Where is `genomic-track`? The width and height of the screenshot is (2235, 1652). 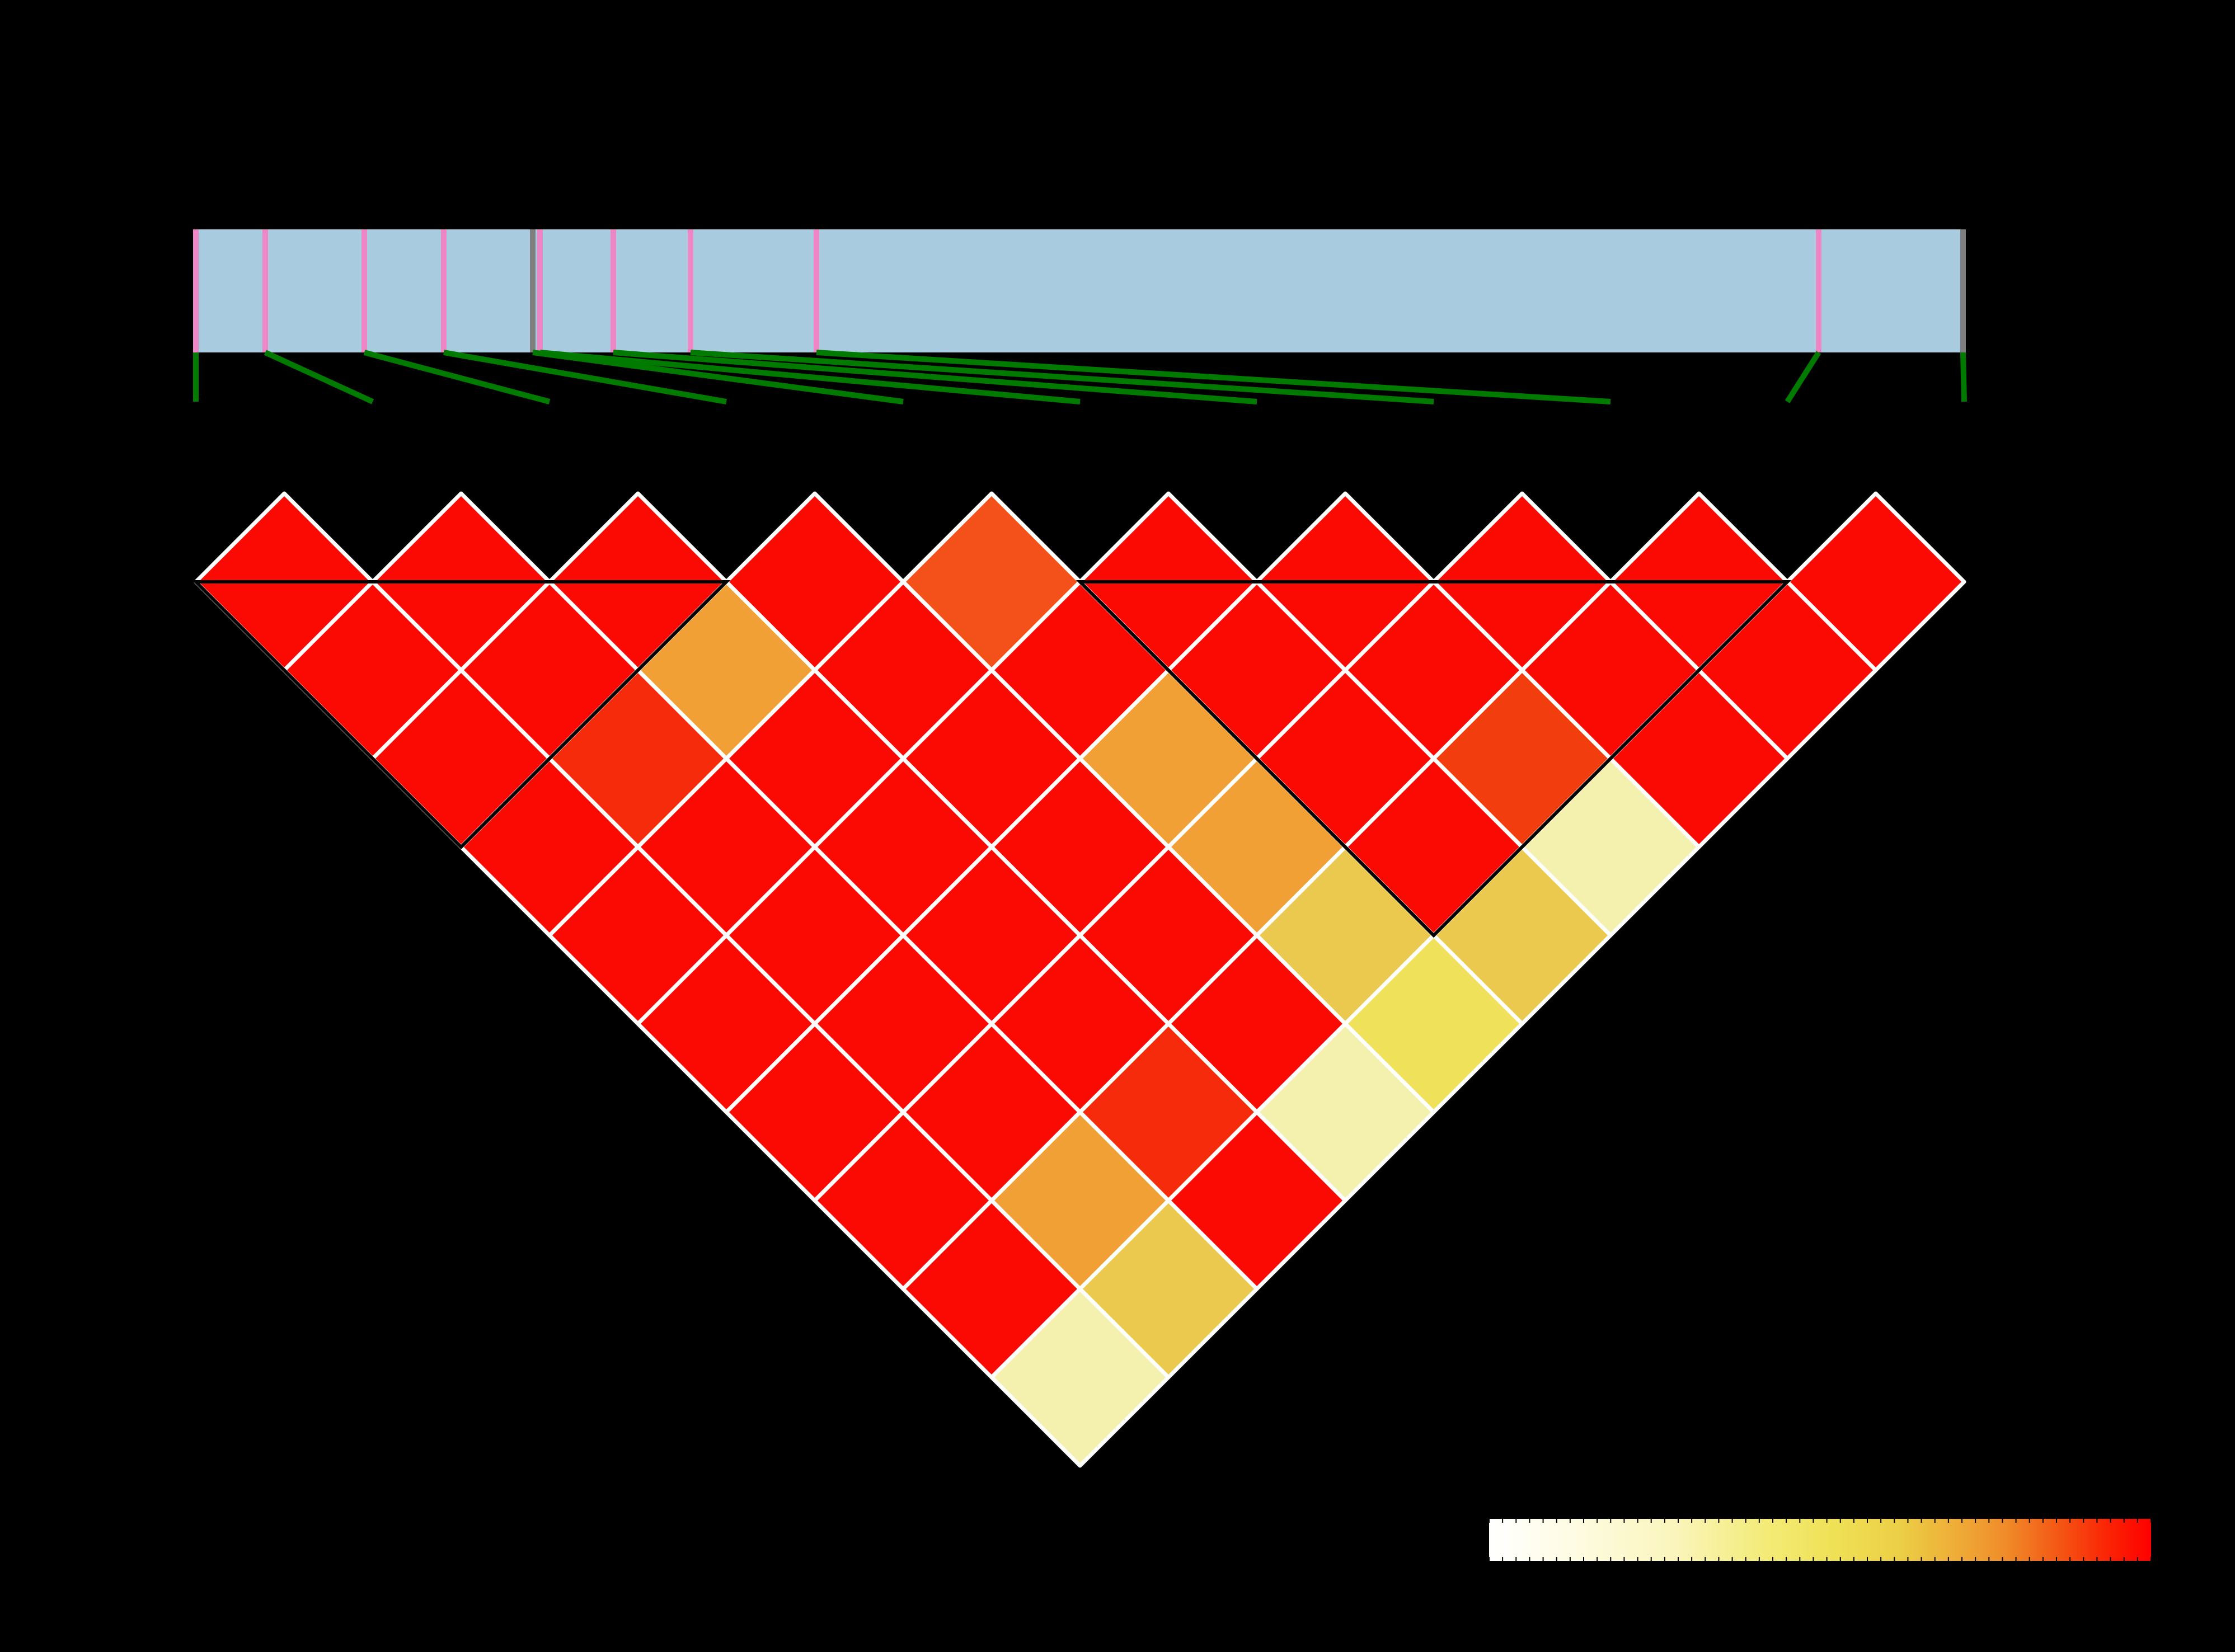 genomic-track is located at coordinates (1079, 291).